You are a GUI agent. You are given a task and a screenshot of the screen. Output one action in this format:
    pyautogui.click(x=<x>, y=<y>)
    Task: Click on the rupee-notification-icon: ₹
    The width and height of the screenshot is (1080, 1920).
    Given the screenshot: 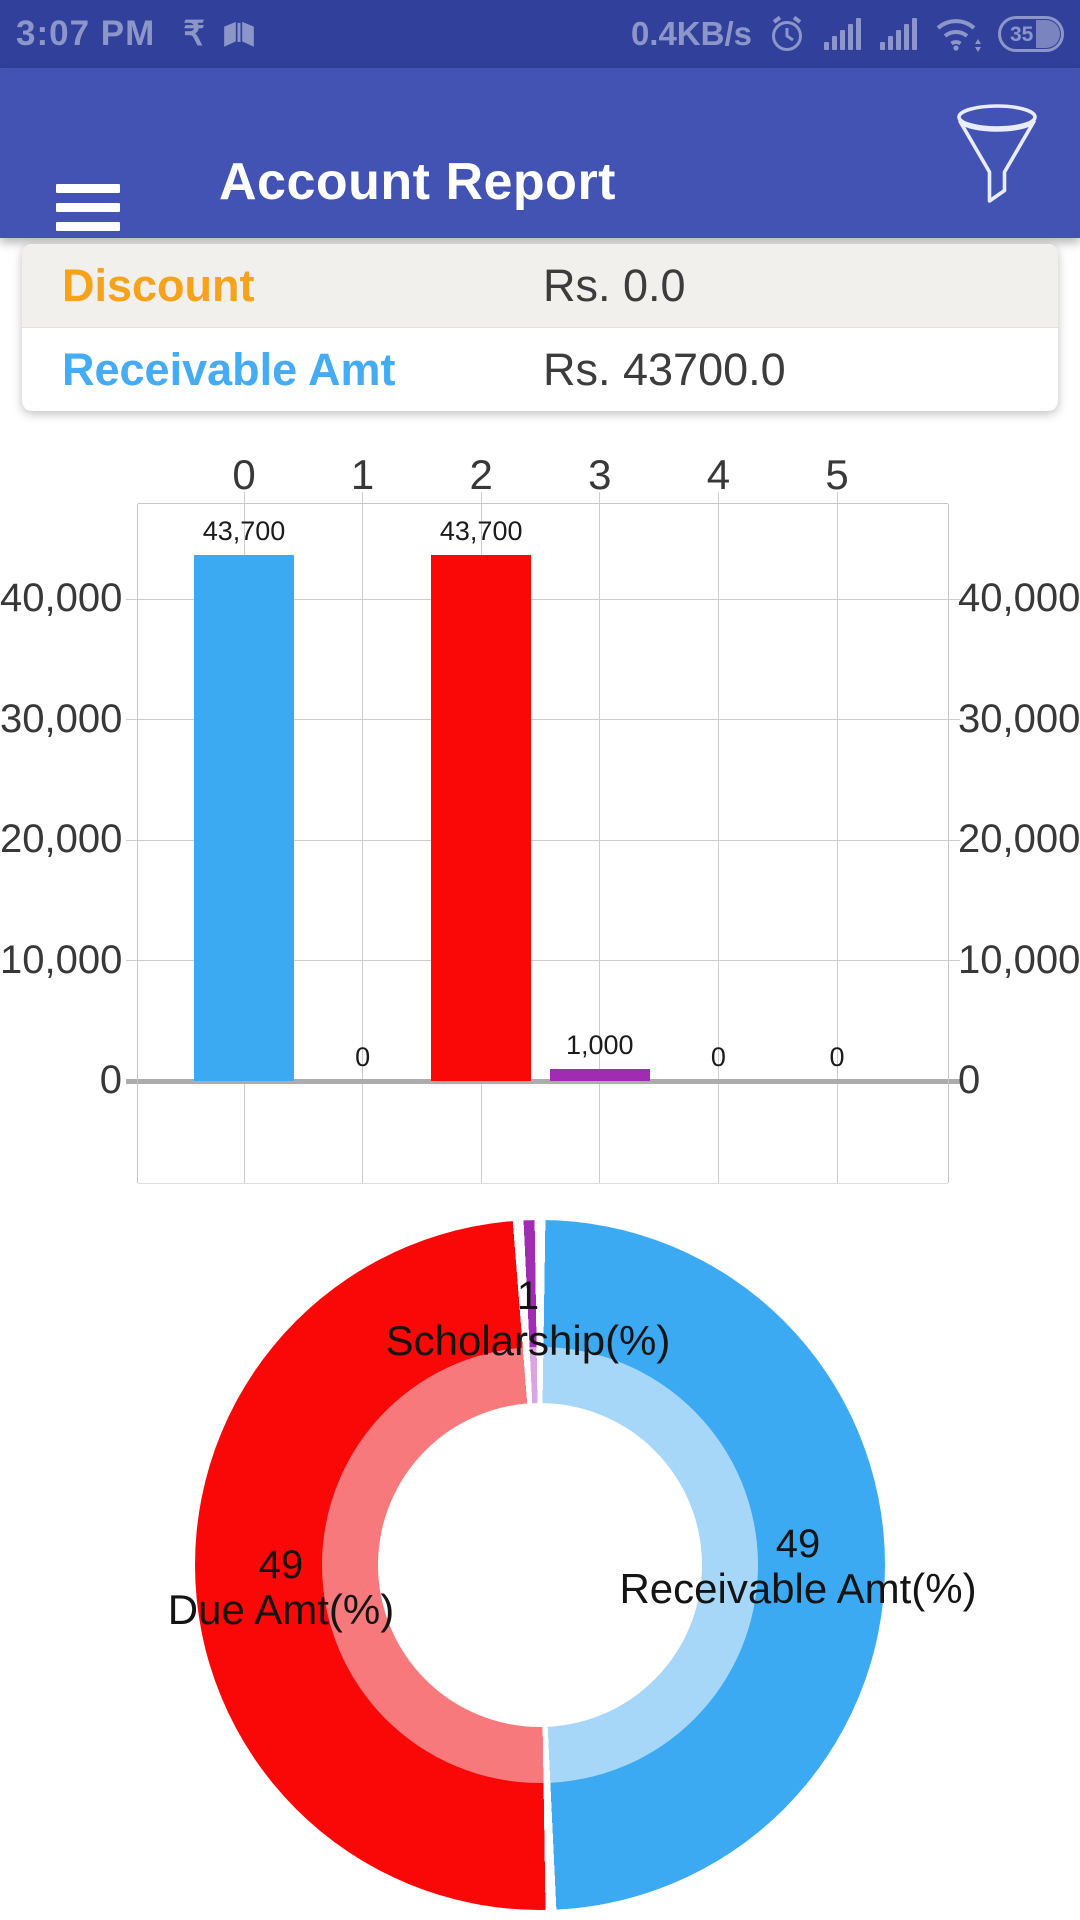 What is the action you would take?
    pyautogui.click(x=194, y=34)
    